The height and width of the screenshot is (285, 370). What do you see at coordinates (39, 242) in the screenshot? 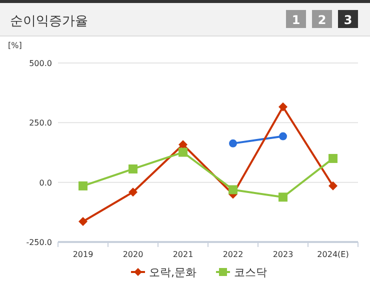
I see `y-tick-label: -250.0` at bounding box center [39, 242].